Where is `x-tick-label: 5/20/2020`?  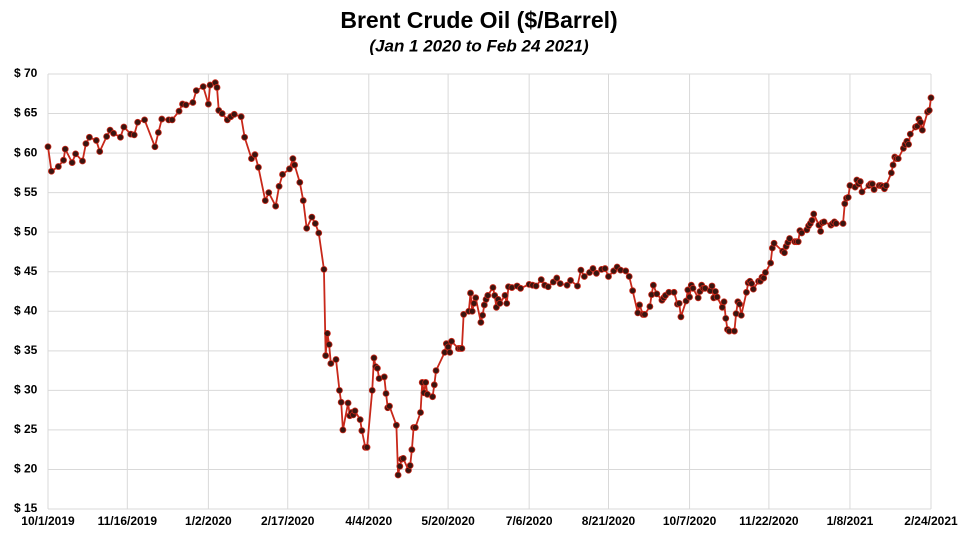
x-tick-label: 5/20/2020 is located at coordinates (448, 521).